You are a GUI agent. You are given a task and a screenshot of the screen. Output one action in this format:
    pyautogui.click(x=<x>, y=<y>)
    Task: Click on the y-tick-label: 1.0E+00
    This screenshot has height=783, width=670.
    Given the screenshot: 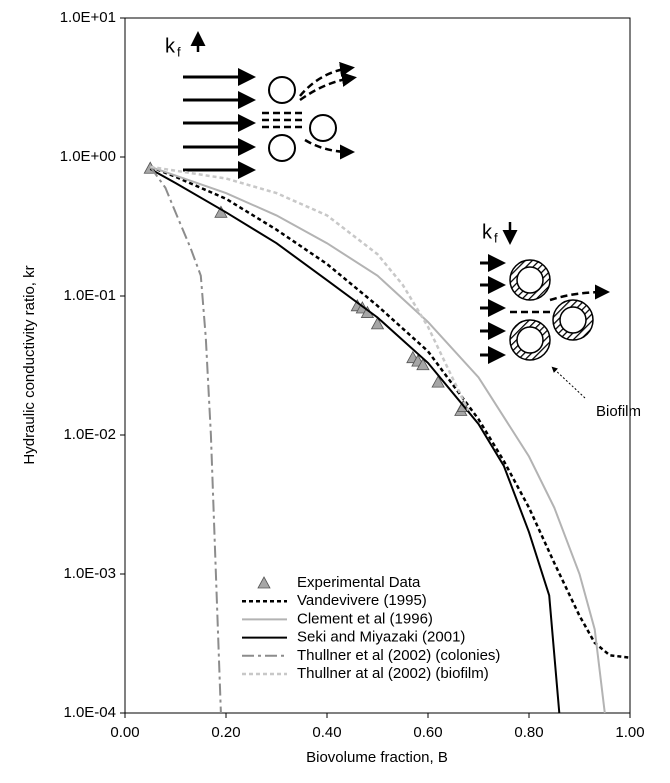 What is the action you would take?
    pyautogui.click(x=88, y=156)
    